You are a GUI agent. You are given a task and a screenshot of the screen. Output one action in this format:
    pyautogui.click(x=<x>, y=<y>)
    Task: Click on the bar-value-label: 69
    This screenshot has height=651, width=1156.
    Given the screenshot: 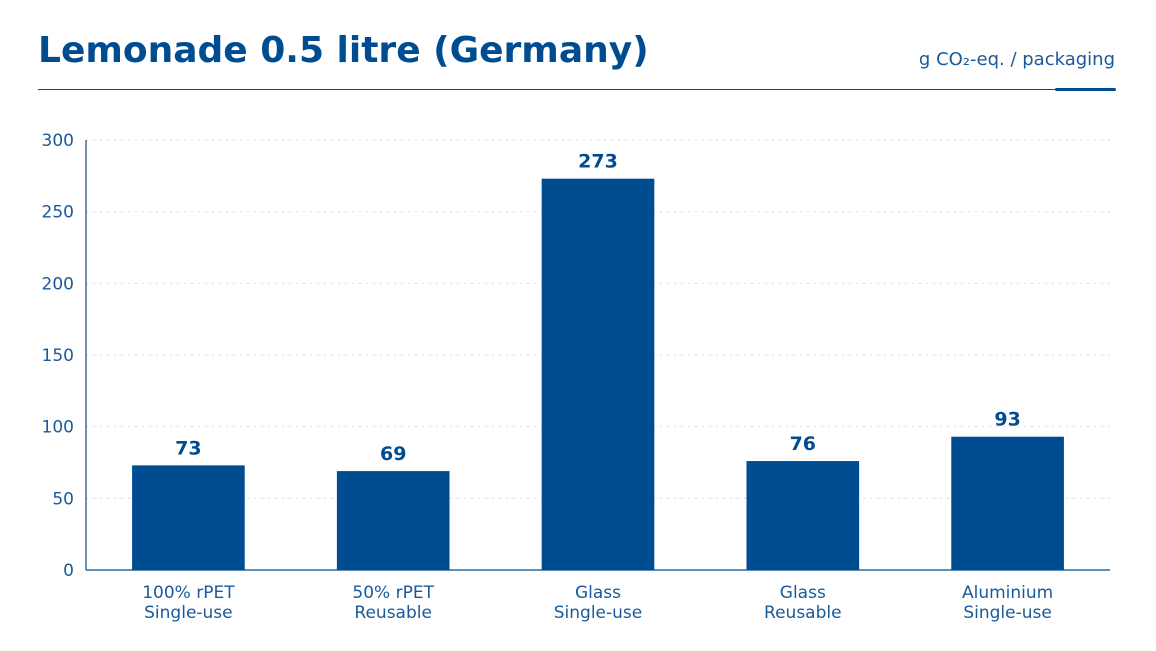 What is the action you would take?
    pyautogui.click(x=393, y=454)
    